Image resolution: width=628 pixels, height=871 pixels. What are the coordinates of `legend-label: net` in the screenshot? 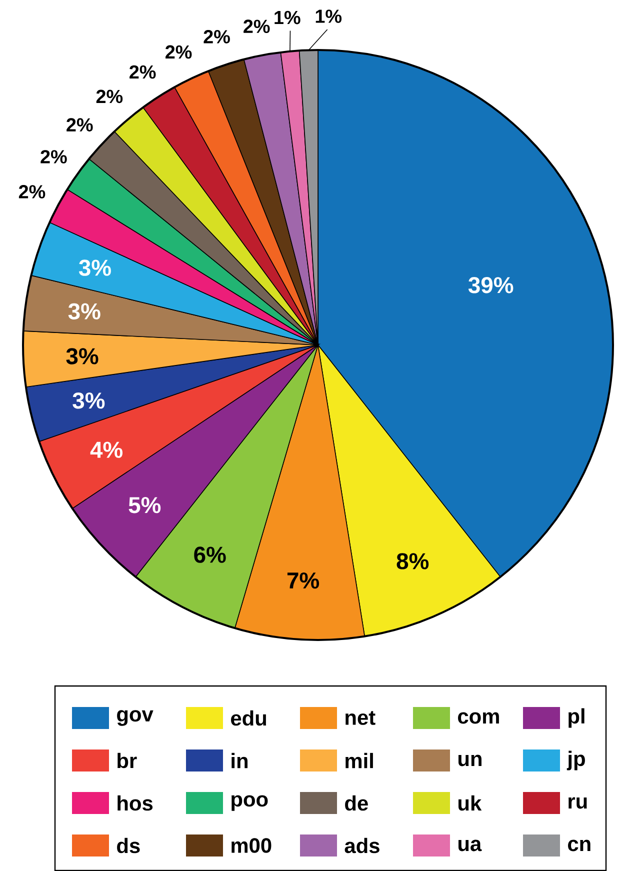 It's located at (361, 718).